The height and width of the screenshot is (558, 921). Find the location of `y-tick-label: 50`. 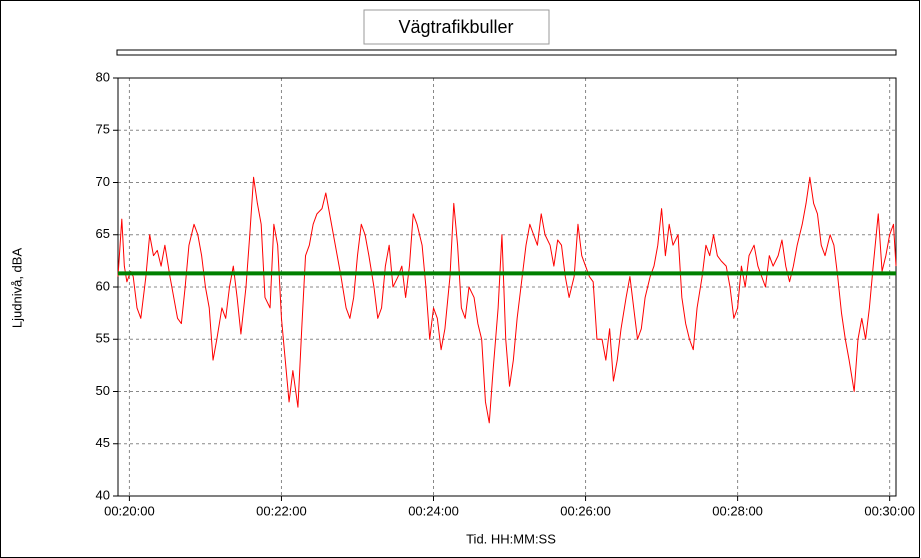

y-tick-label: 50 is located at coordinates (103, 390).